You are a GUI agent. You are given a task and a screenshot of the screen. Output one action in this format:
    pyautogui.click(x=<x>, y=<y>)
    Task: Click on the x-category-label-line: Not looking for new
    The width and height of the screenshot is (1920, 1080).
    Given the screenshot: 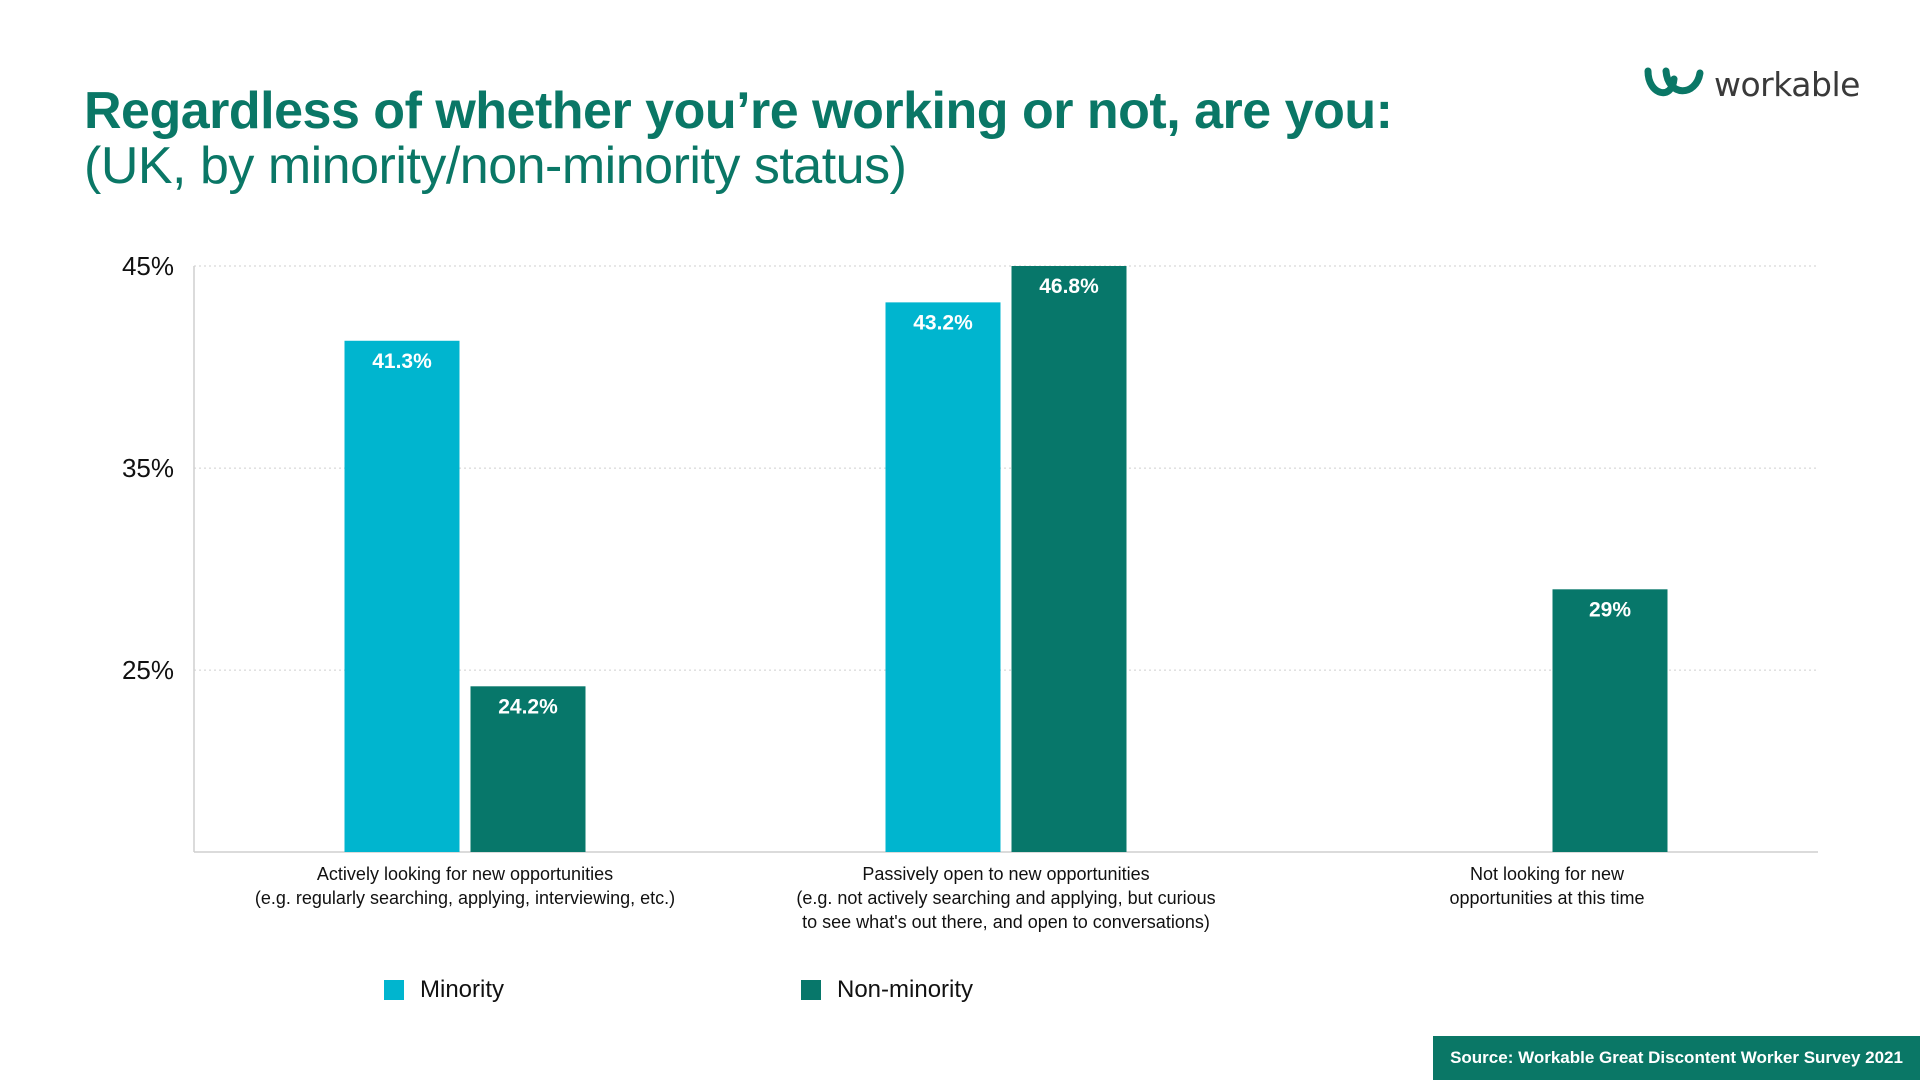 What is the action you would take?
    pyautogui.click(x=1547, y=874)
    